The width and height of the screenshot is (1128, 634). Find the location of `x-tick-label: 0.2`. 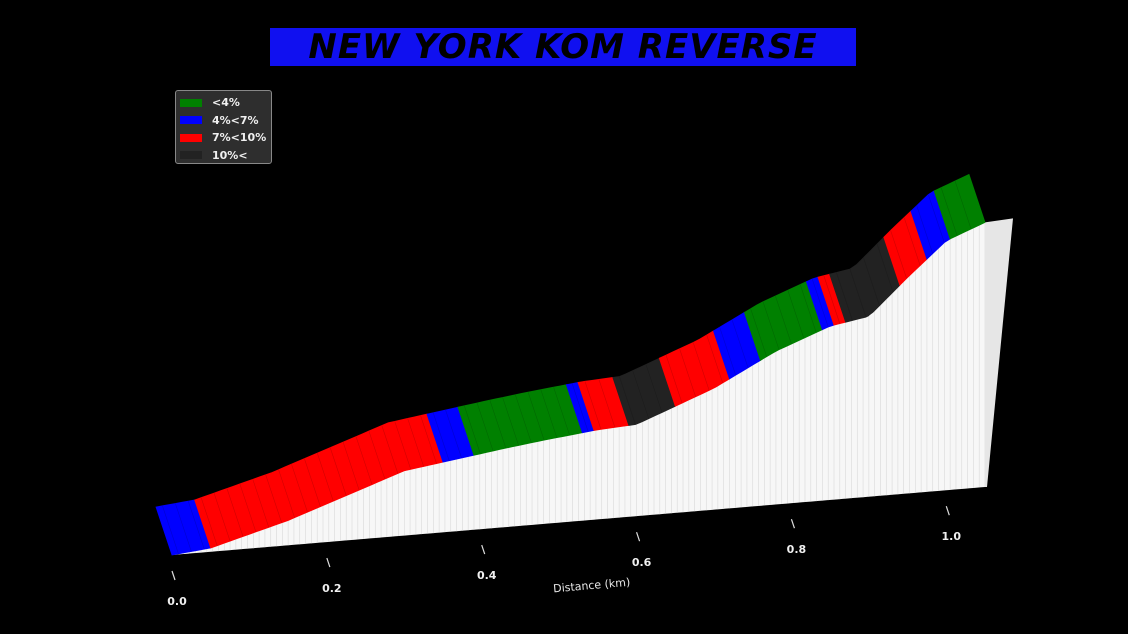

x-tick-label: 0.2 is located at coordinates (332, 588).